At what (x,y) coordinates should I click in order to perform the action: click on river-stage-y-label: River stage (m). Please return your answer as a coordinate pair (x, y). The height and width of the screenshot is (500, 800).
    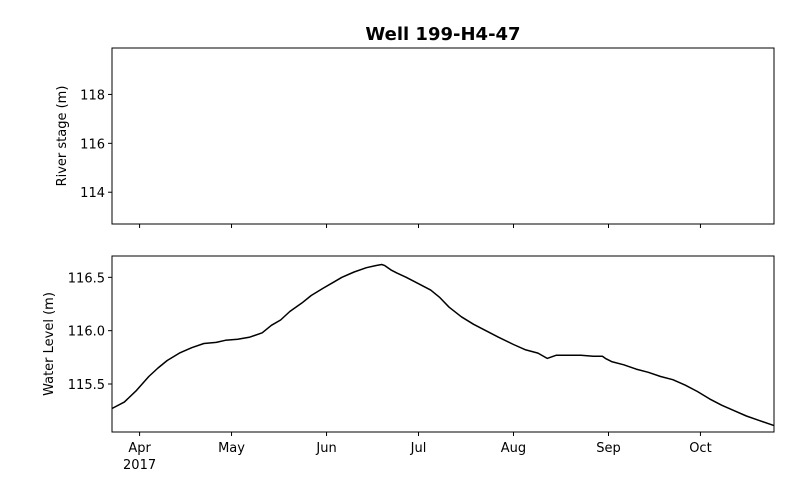
    Looking at the image, I should click on (62, 136).